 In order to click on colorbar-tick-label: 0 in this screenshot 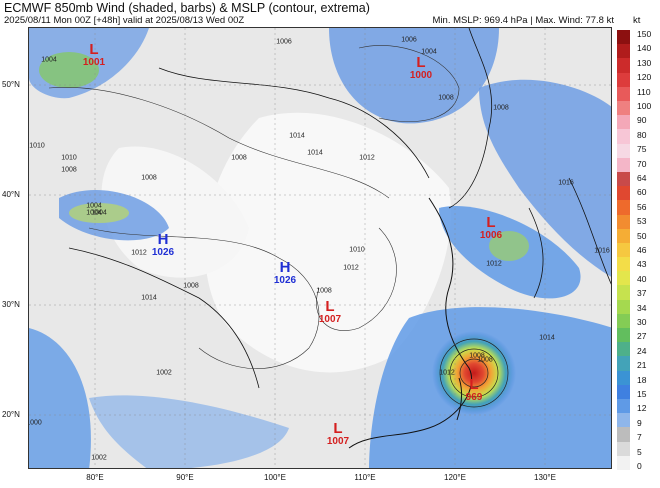, I will do `click(639, 466)`.